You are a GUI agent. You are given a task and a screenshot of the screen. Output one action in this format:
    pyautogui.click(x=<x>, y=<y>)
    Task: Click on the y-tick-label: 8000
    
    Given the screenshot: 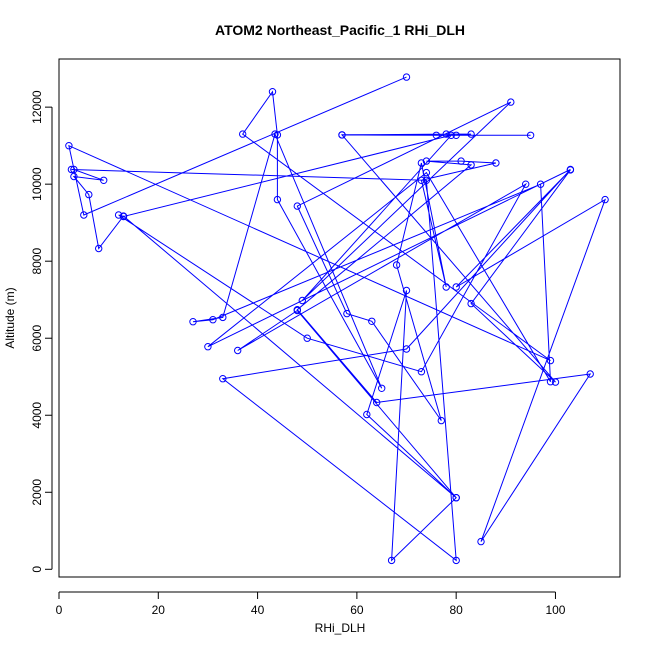 What is the action you would take?
    pyautogui.click(x=37, y=261)
    